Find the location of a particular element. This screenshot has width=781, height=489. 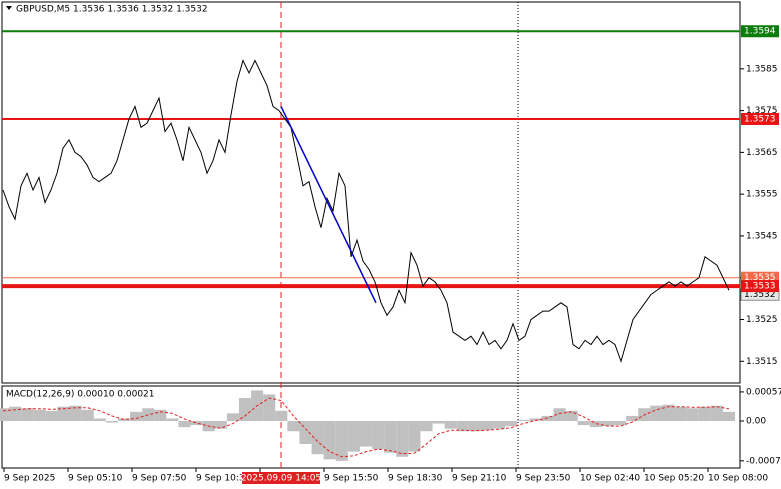

x-tick-label: 9 Sep 2025 is located at coordinates (29, 479).